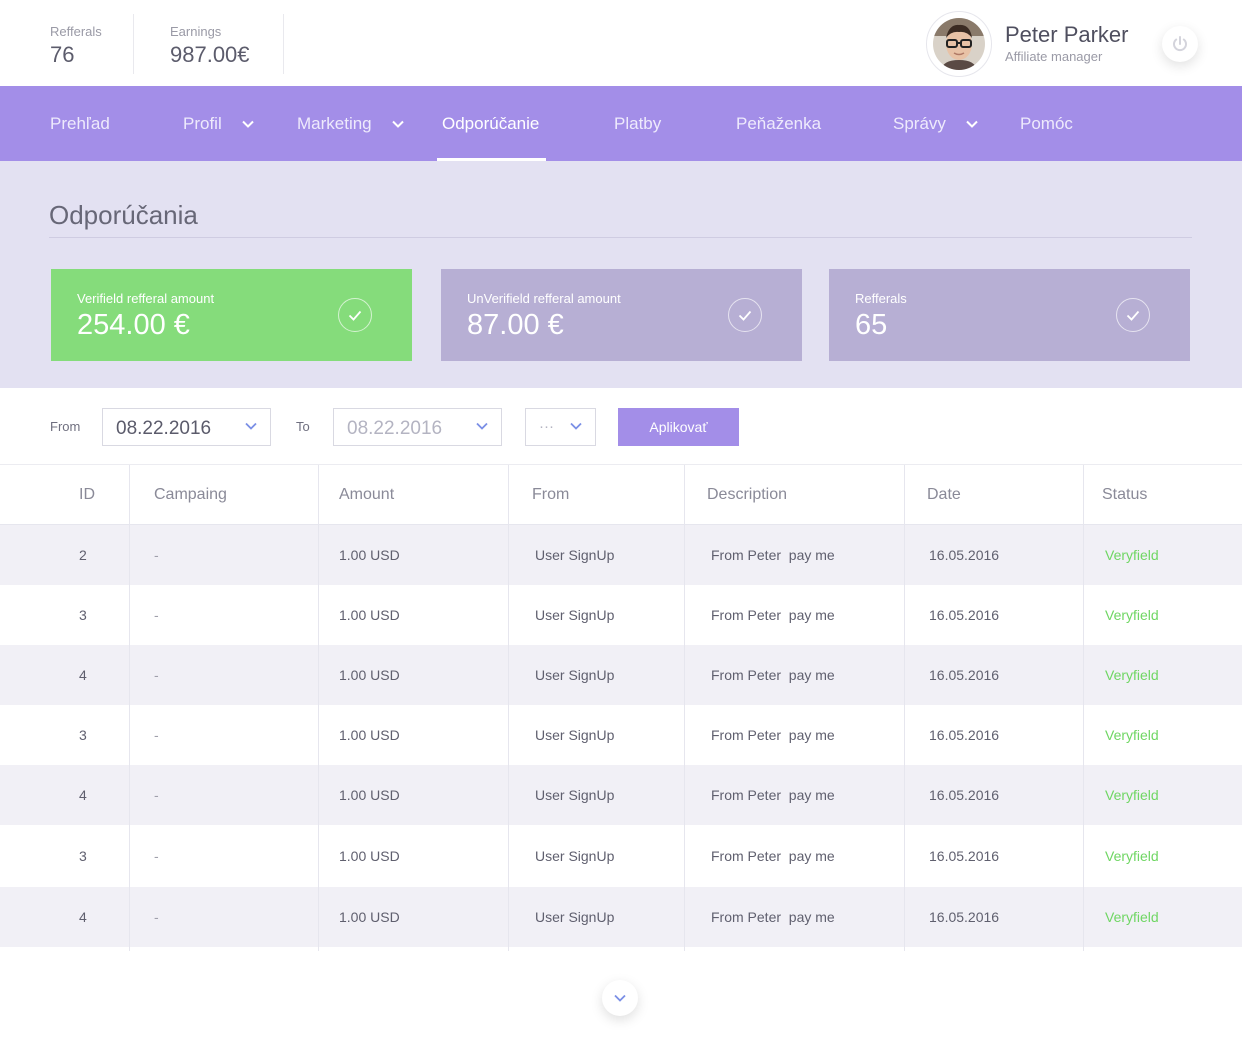 The height and width of the screenshot is (1043, 1242). What do you see at coordinates (490, 123) in the screenshot?
I see `nav-item-odporucanie: Odporúčanie` at bounding box center [490, 123].